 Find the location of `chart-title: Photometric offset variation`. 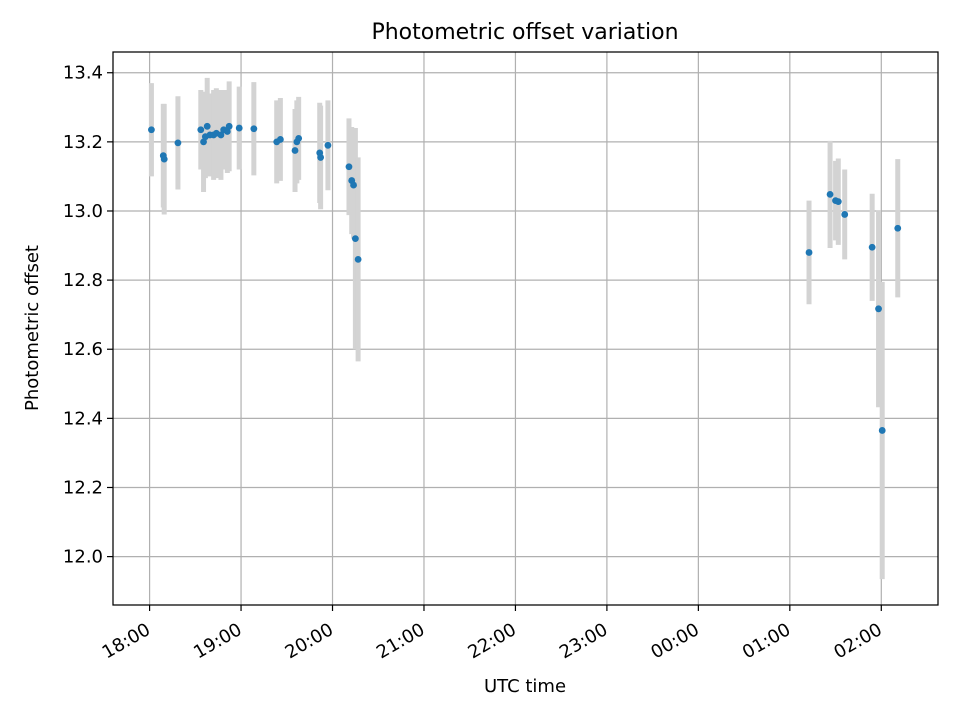

chart-title: Photometric offset variation is located at coordinates (524, 32).